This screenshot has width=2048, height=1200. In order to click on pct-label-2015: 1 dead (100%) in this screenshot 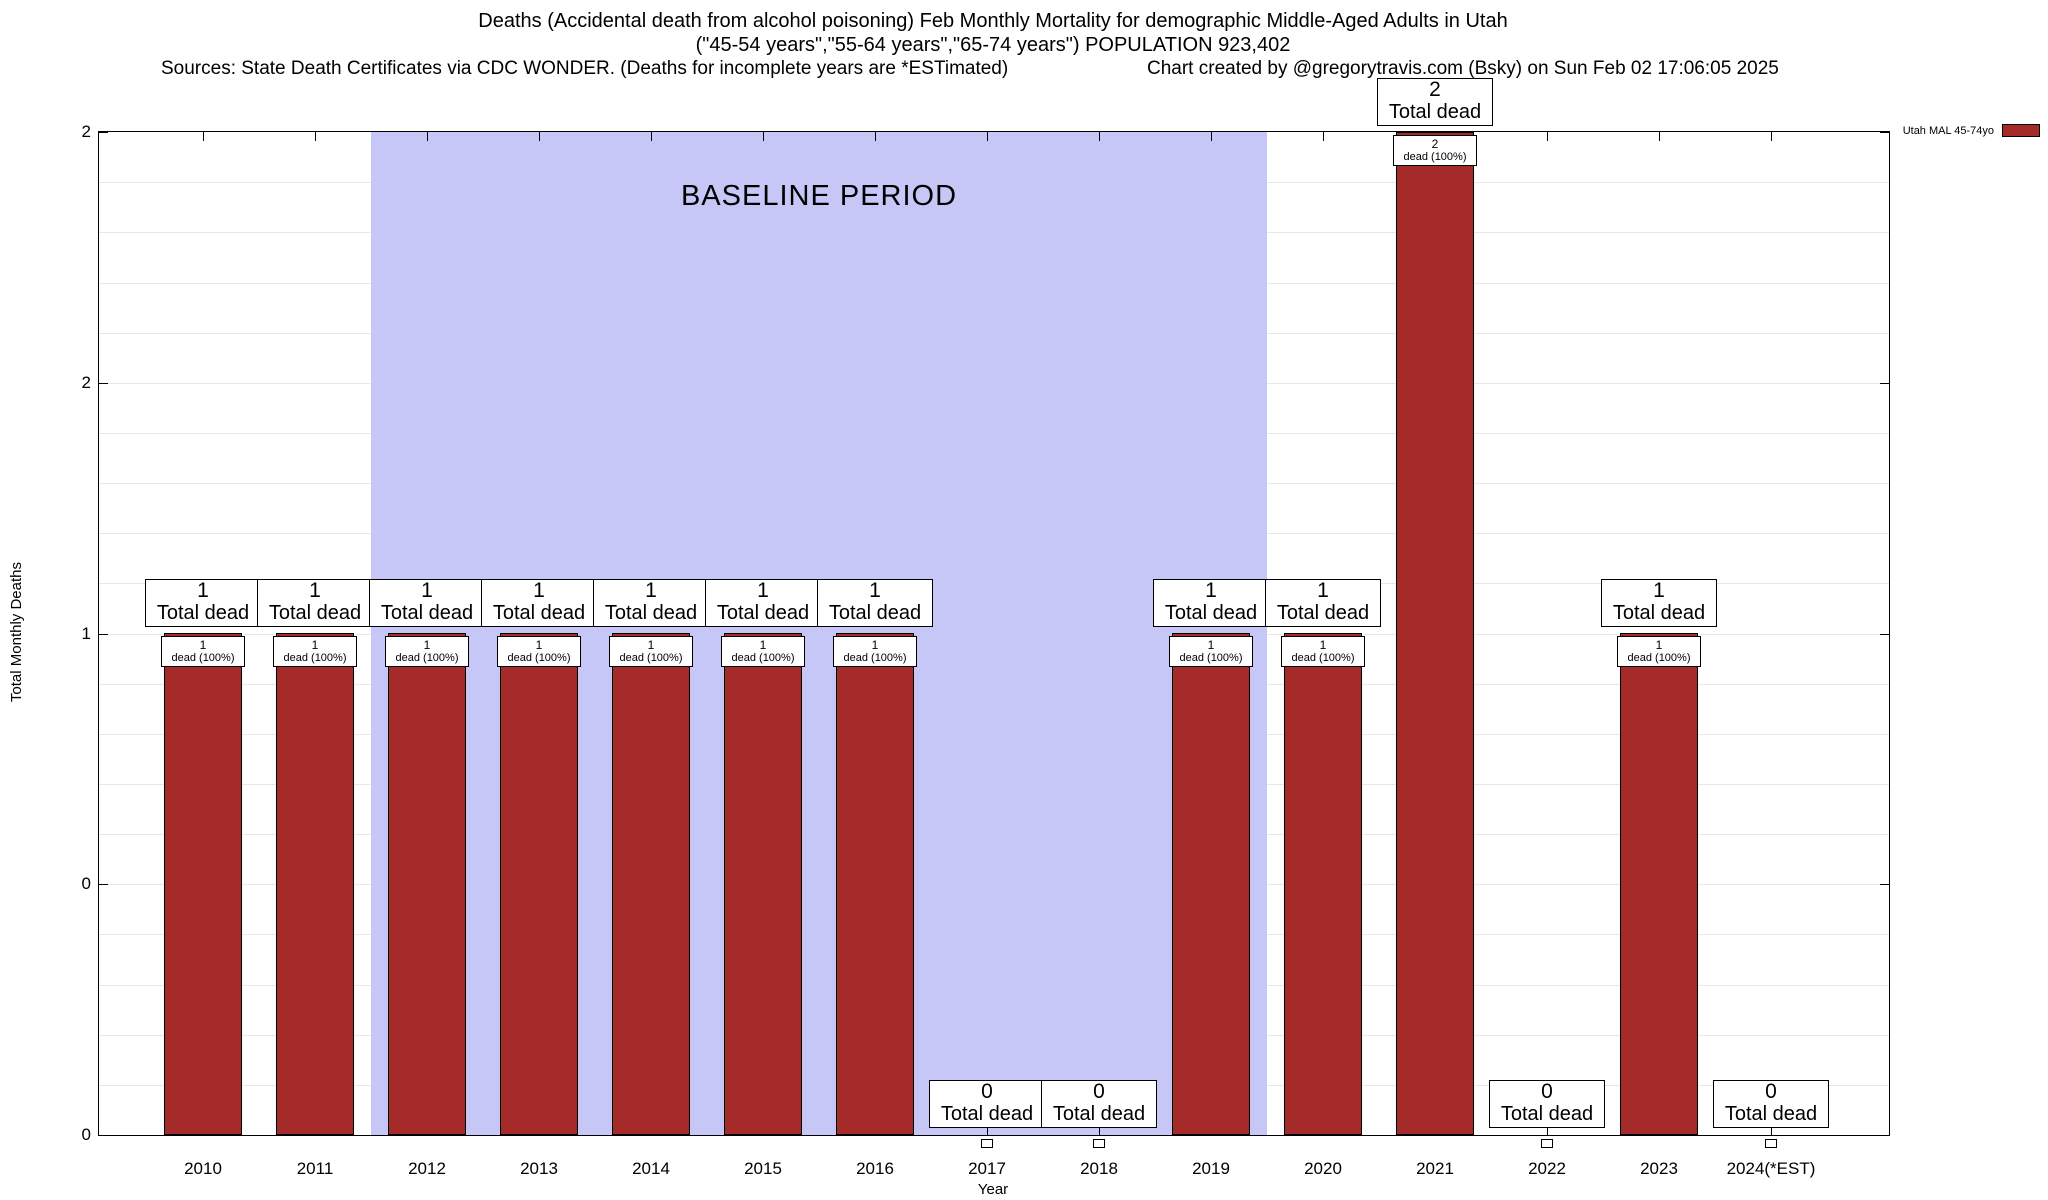, I will do `click(763, 651)`.